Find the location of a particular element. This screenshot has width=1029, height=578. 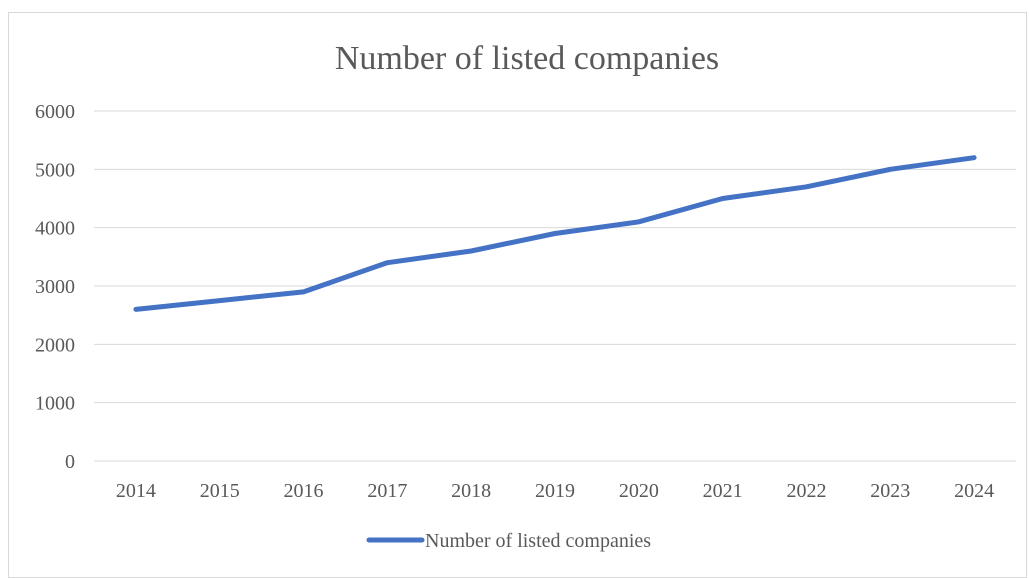

legend-label: Number of listed companies is located at coordinates (538, 541).